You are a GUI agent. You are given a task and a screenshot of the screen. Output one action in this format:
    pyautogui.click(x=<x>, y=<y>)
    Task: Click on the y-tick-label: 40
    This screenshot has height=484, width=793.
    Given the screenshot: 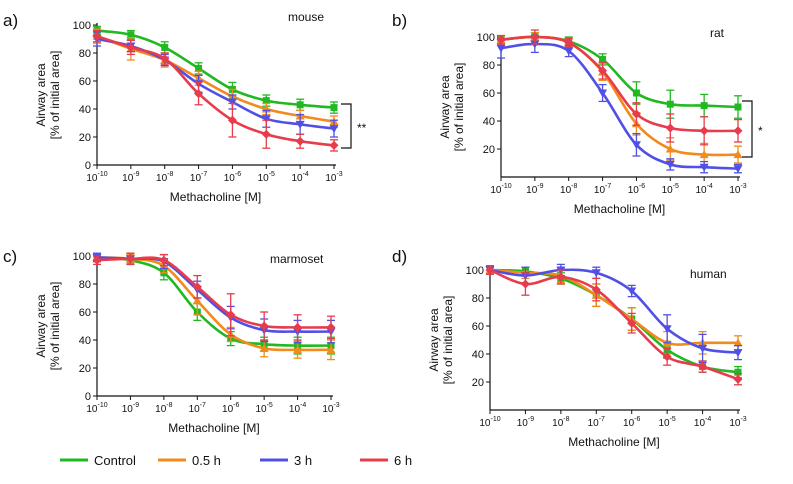 What is the action you would take?
    pyautogui.click(x=85, y=341)
    